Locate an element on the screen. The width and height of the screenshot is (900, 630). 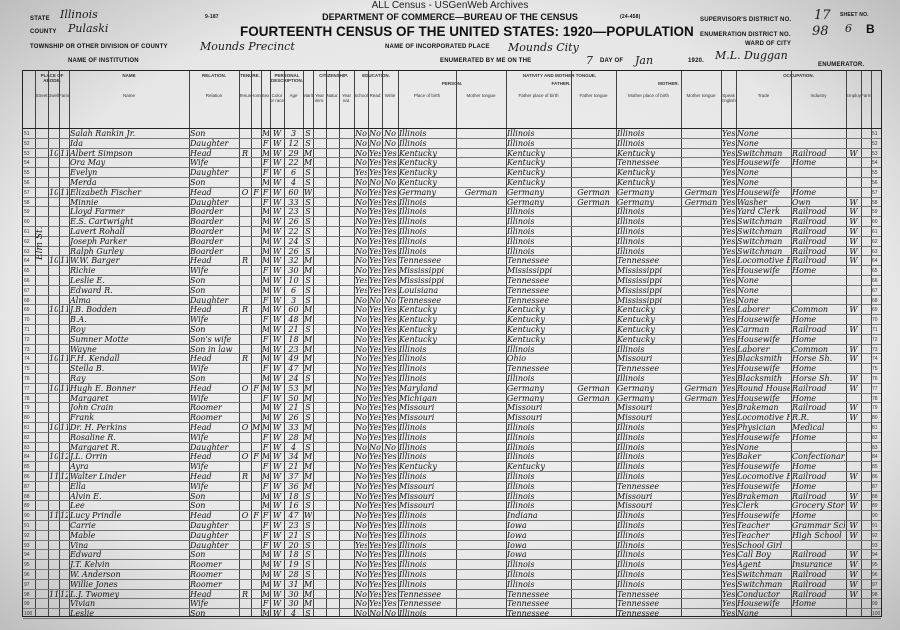
row-96-cell: Yes is located at coordinates (375, 574).